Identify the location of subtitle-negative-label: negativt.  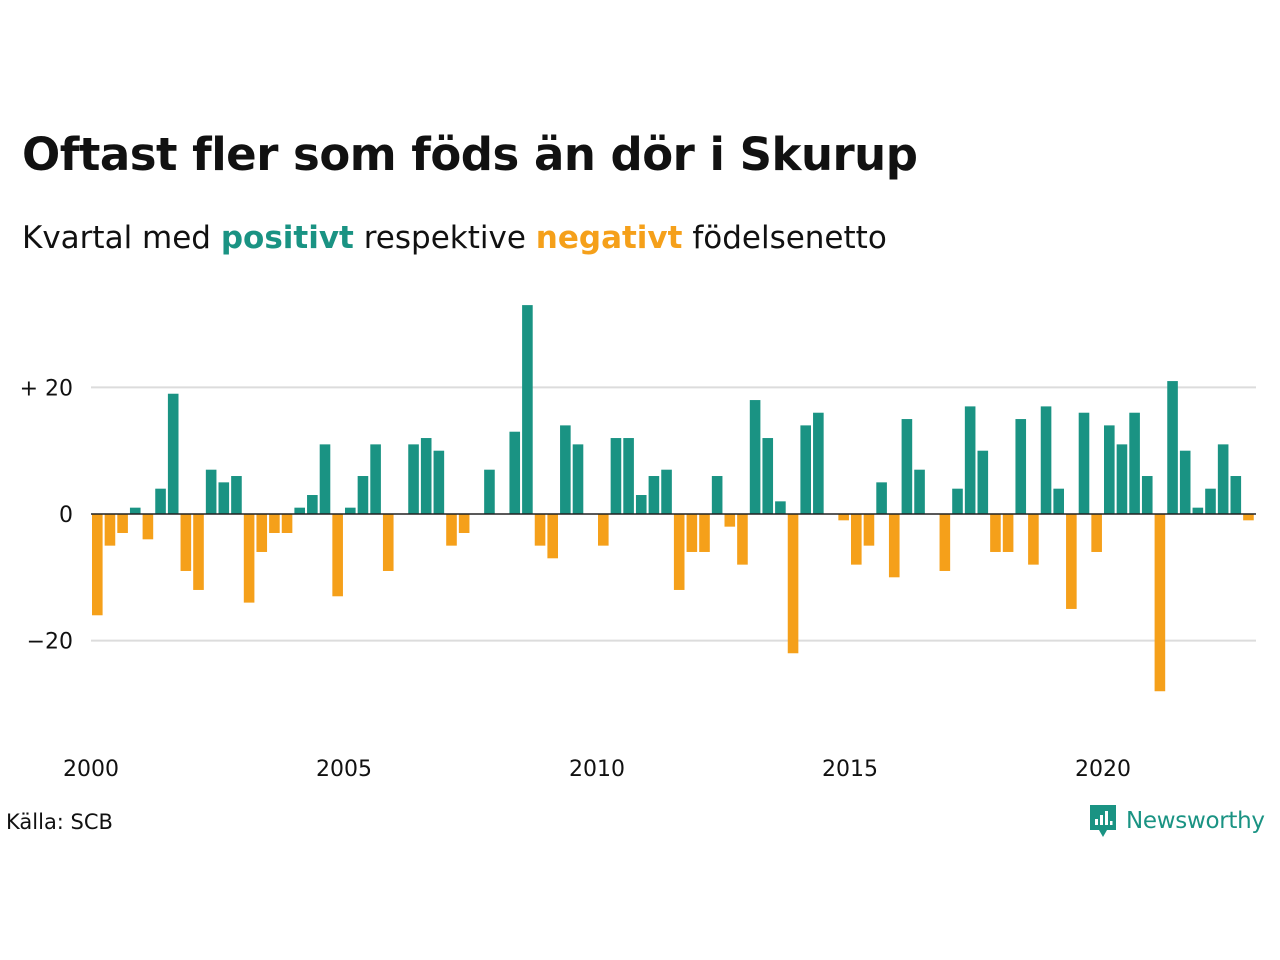
(609, 238).